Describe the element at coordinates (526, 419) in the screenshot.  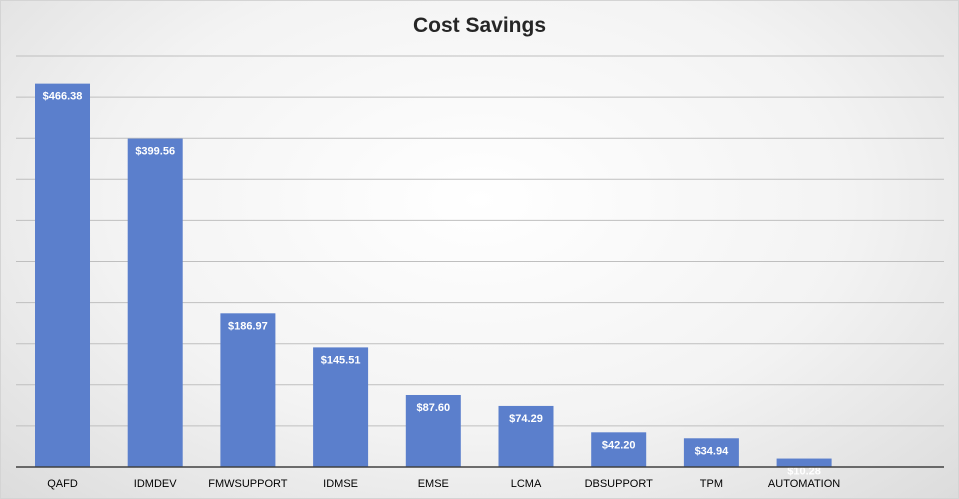
I see `data-label: $74.29` at that location.